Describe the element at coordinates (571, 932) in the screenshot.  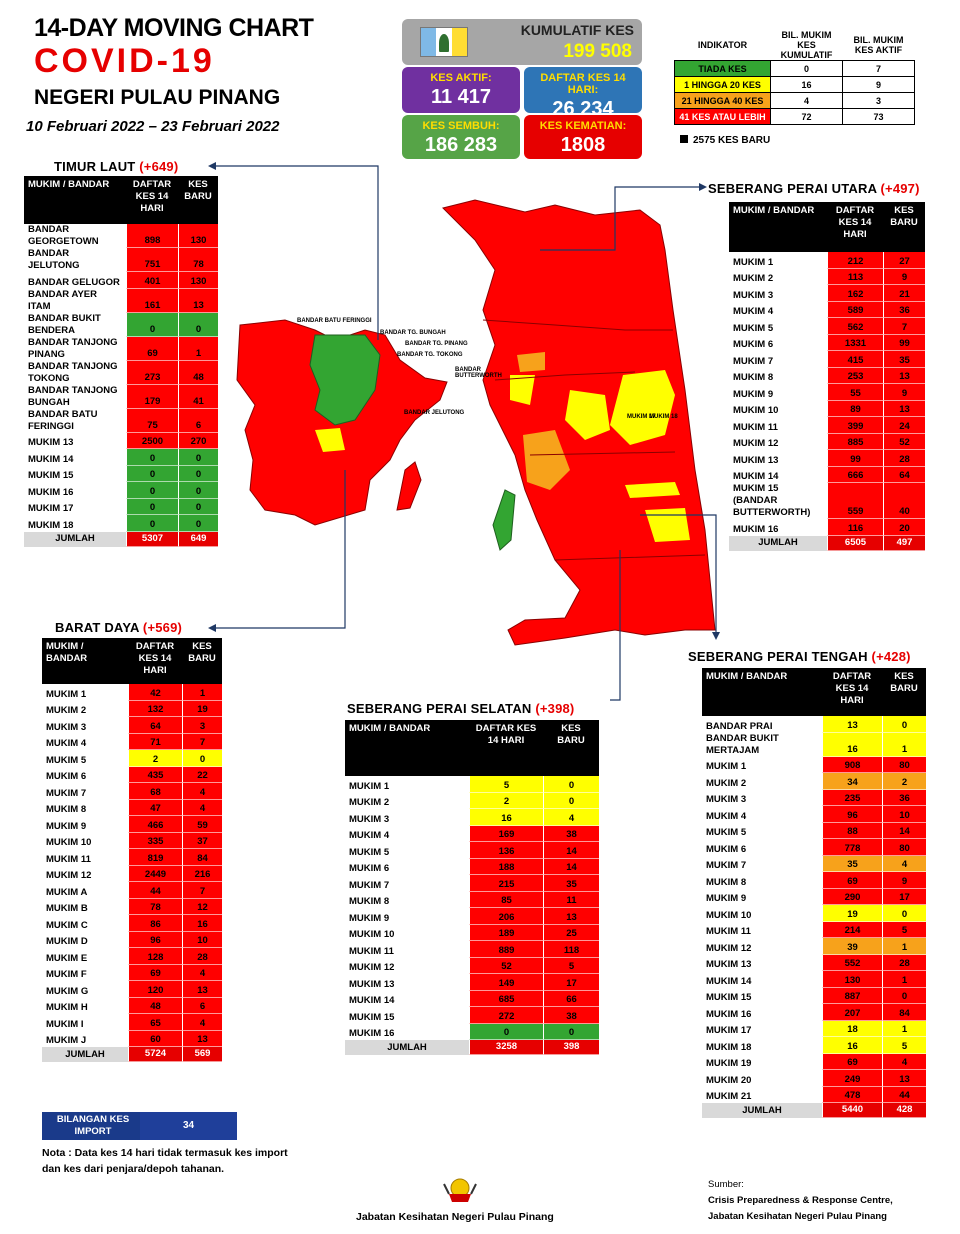
I see `row-kes-baru: 25` at that location.